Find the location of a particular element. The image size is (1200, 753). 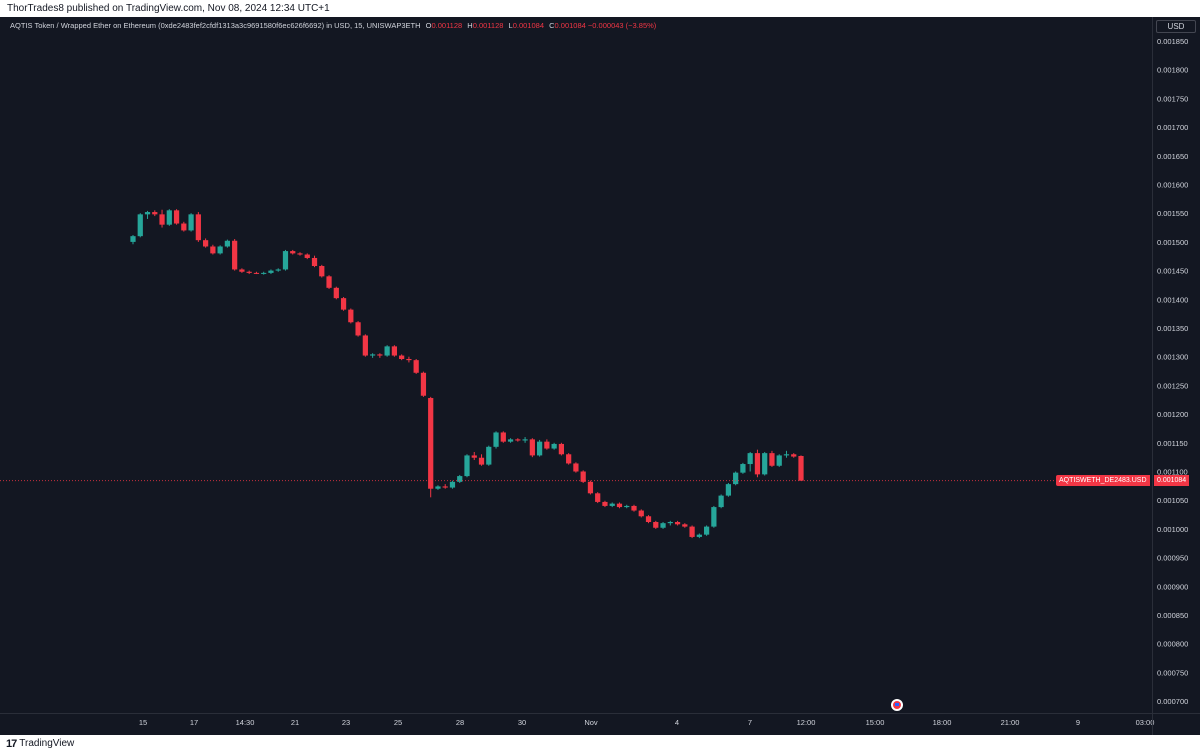

time-tick-14: 21:00 is located at coordinates (1010, 722).